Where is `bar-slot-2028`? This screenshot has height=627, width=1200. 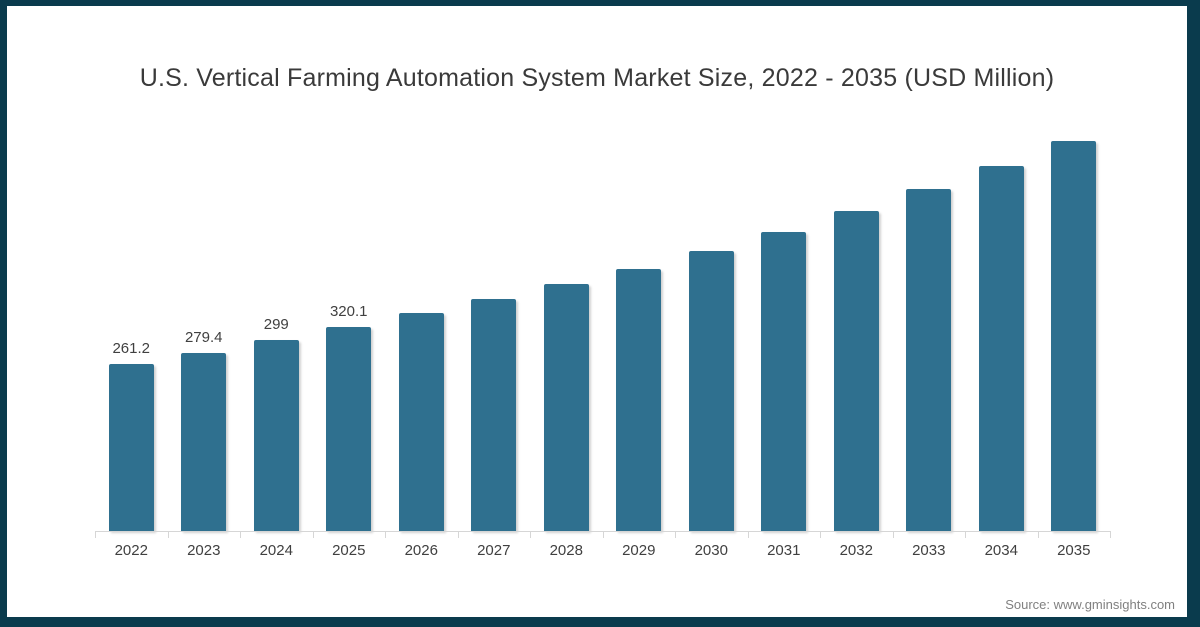
bar-slot-2028 is located at coordinates (566, 323).